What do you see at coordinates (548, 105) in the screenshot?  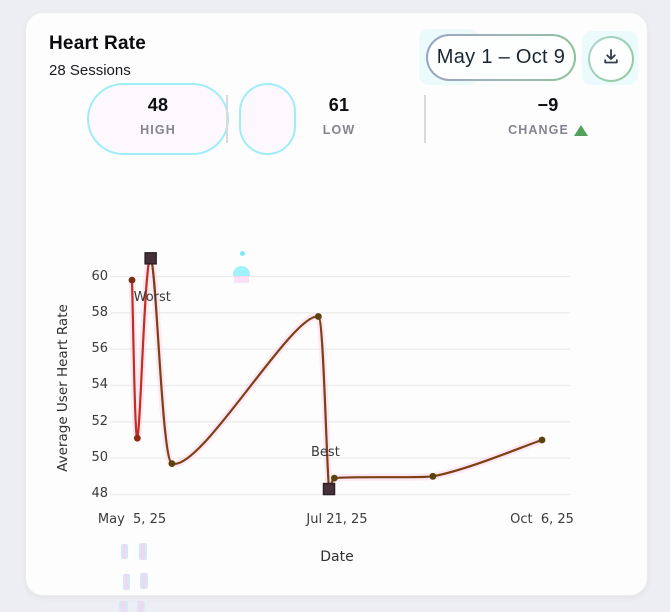 I see `stat-change-value: −9` at bounding box center [548, 105].